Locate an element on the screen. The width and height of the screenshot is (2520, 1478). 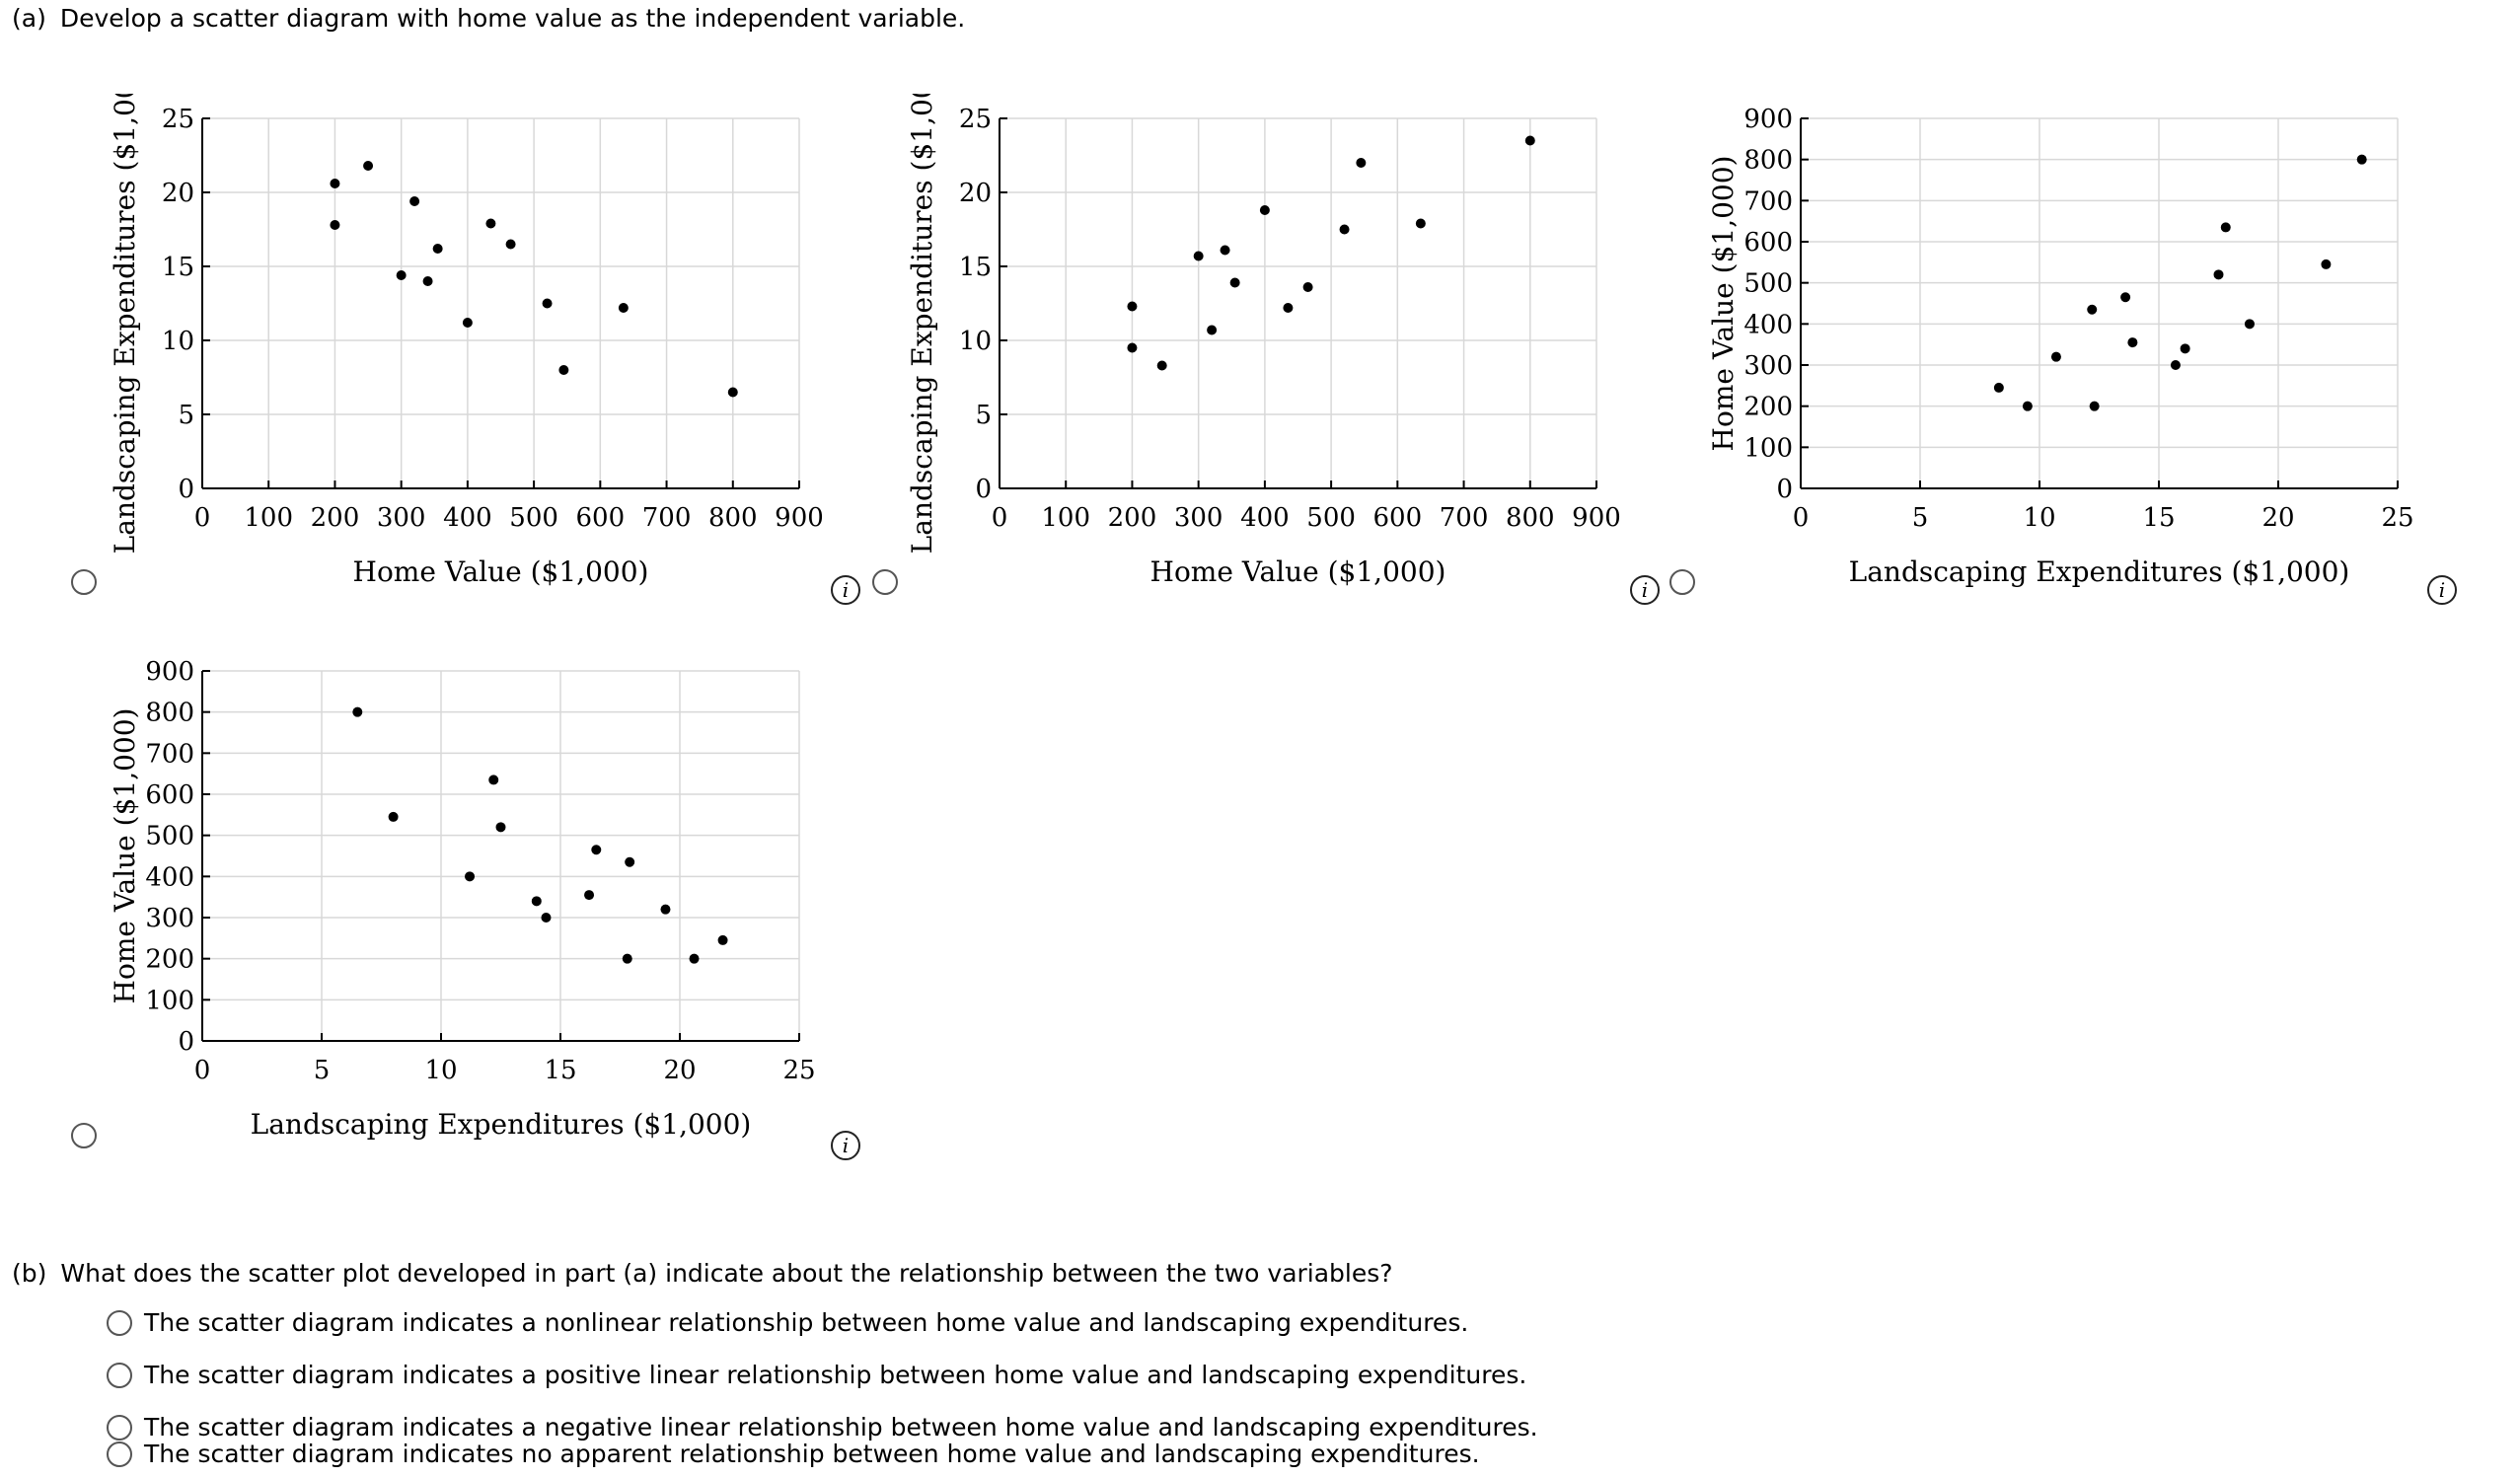
chart-option-2-radio is located at coordinates (885, 582).